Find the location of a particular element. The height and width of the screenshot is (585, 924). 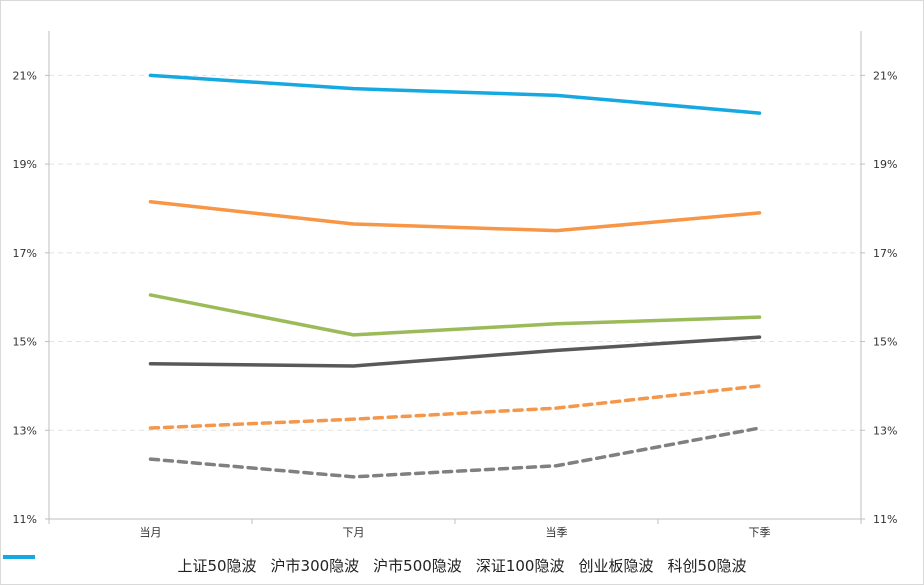

y-tick-label-left: 13% is located at coordinates (25, 430).